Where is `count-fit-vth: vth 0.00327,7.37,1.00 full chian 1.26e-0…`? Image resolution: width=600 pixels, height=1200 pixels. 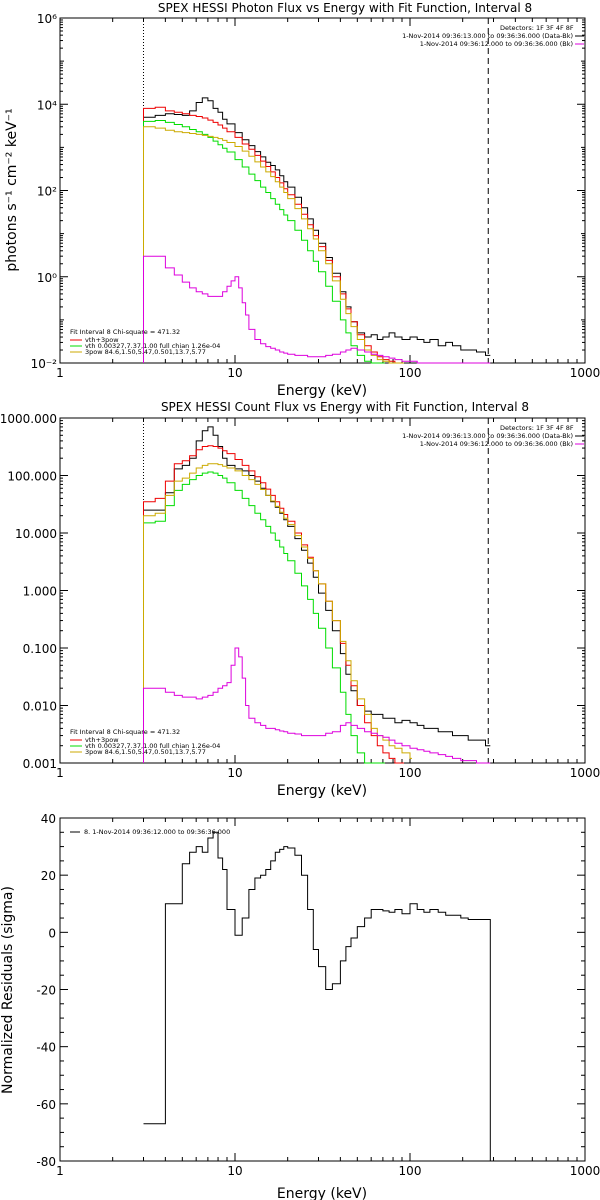 count-fit-vth: vth 0.00327,7.37,1.00 full chian 1.26e-0… is located at coordinates (152, 746).